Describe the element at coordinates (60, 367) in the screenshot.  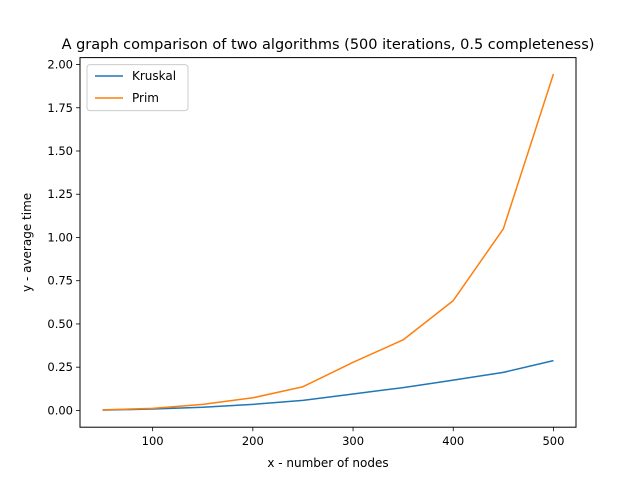
I see `y-tick-label: 0.25` at that location.